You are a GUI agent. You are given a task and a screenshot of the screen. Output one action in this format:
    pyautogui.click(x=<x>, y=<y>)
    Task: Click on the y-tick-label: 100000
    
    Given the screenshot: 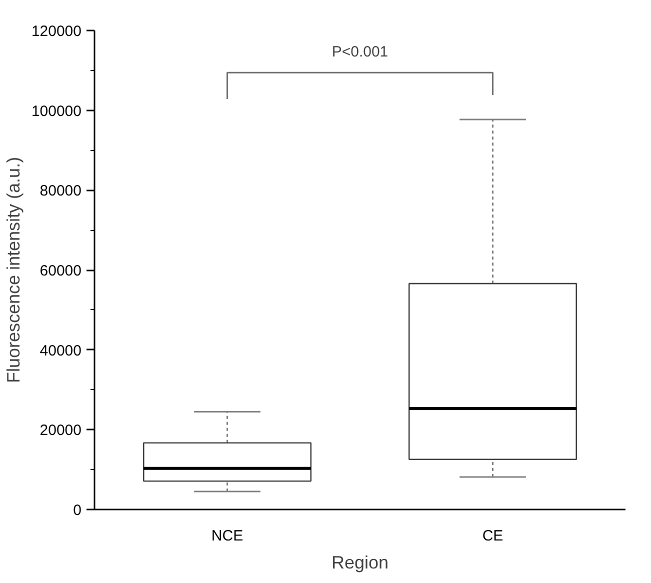 What is the action you would take?
    pyautogui.click(x=56, y=111)
    